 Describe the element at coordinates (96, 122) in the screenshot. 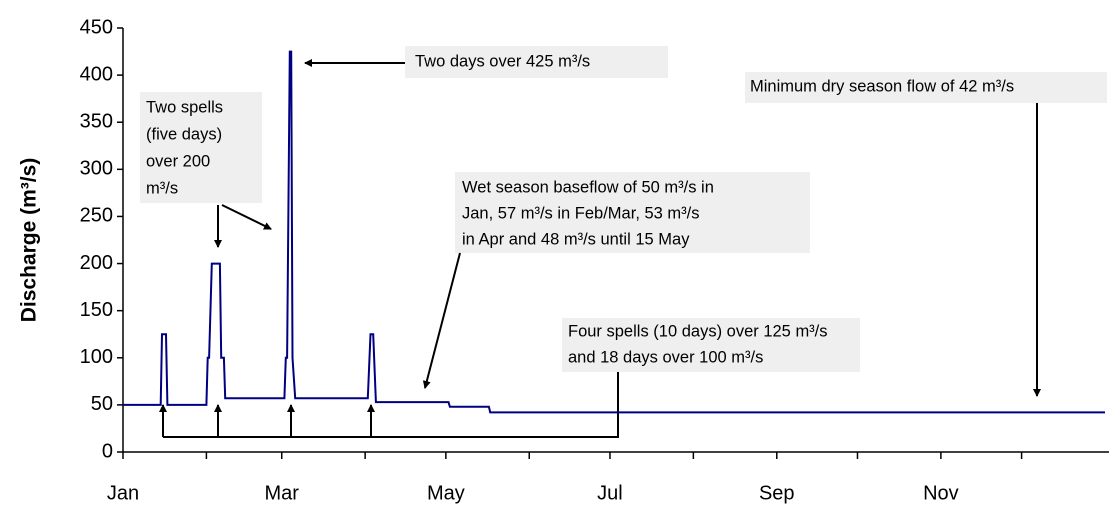

I see `y-tick-label: 350` at that location.